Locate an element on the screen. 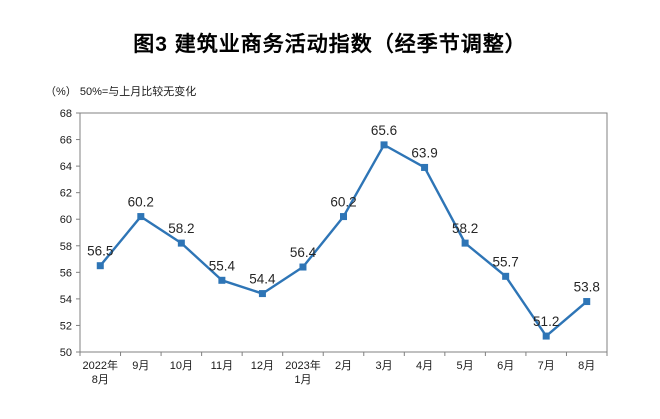 The height and width of the screenshot is (419, 660). y-tick-label: 66 is located at coordinates (66, 141).